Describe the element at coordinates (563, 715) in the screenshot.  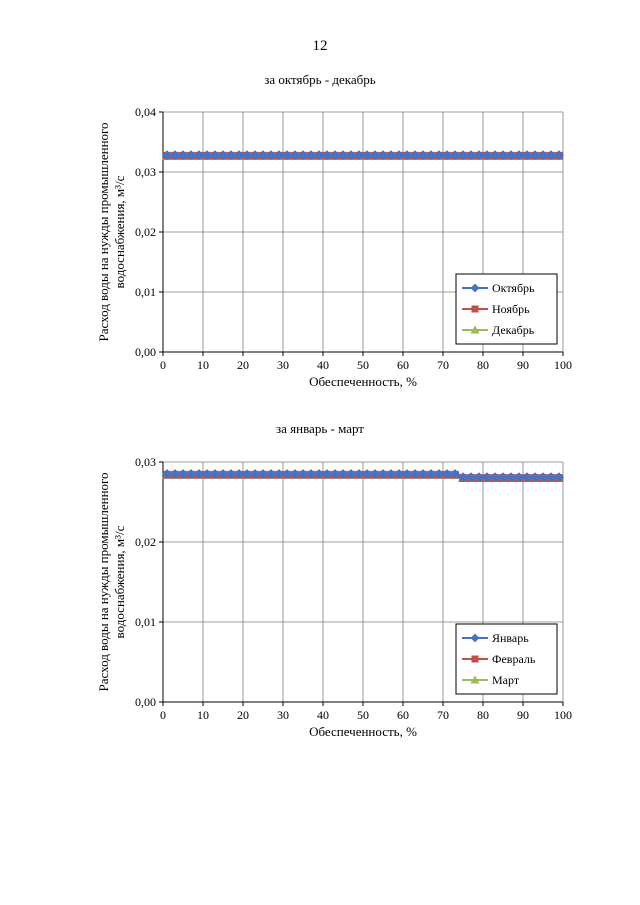
I see `x-tick-label: 100` at that location.